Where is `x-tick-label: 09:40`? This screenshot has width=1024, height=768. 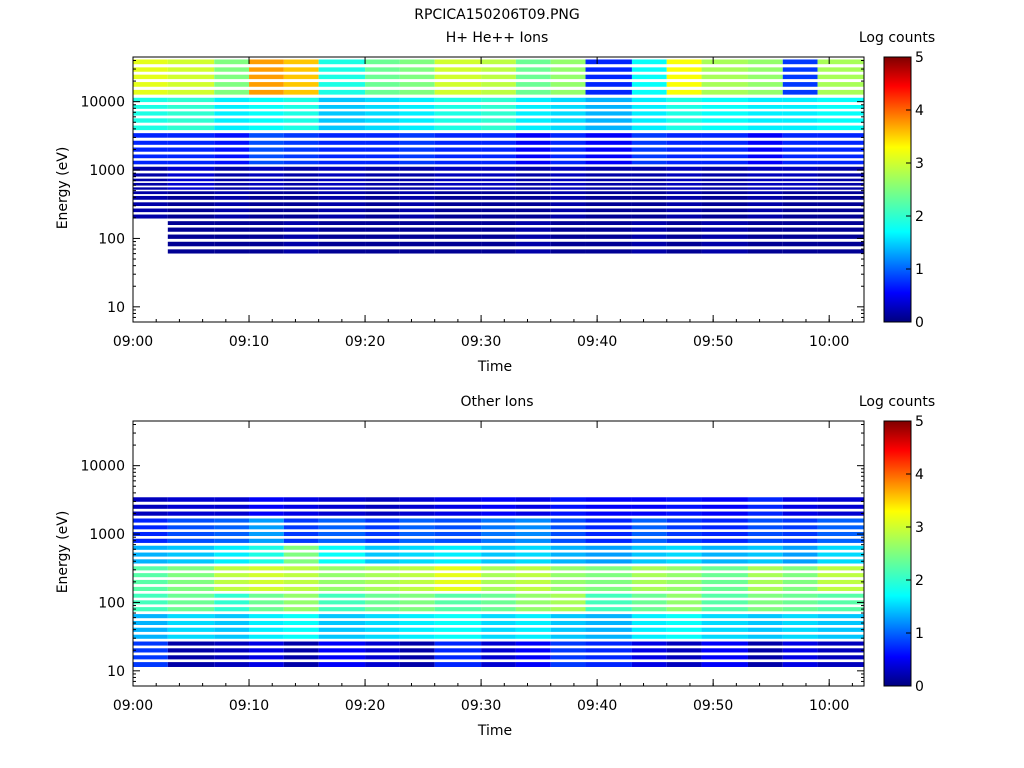 x-tick-label: 09:40 is located at coordinates (597, 706).